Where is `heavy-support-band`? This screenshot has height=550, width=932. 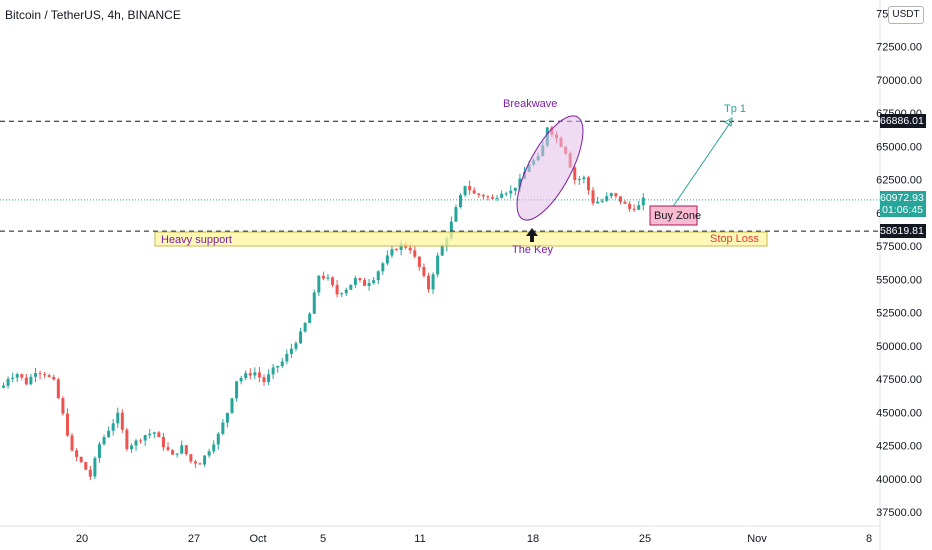
heavy-support-band is located at coordinates (461, 239).